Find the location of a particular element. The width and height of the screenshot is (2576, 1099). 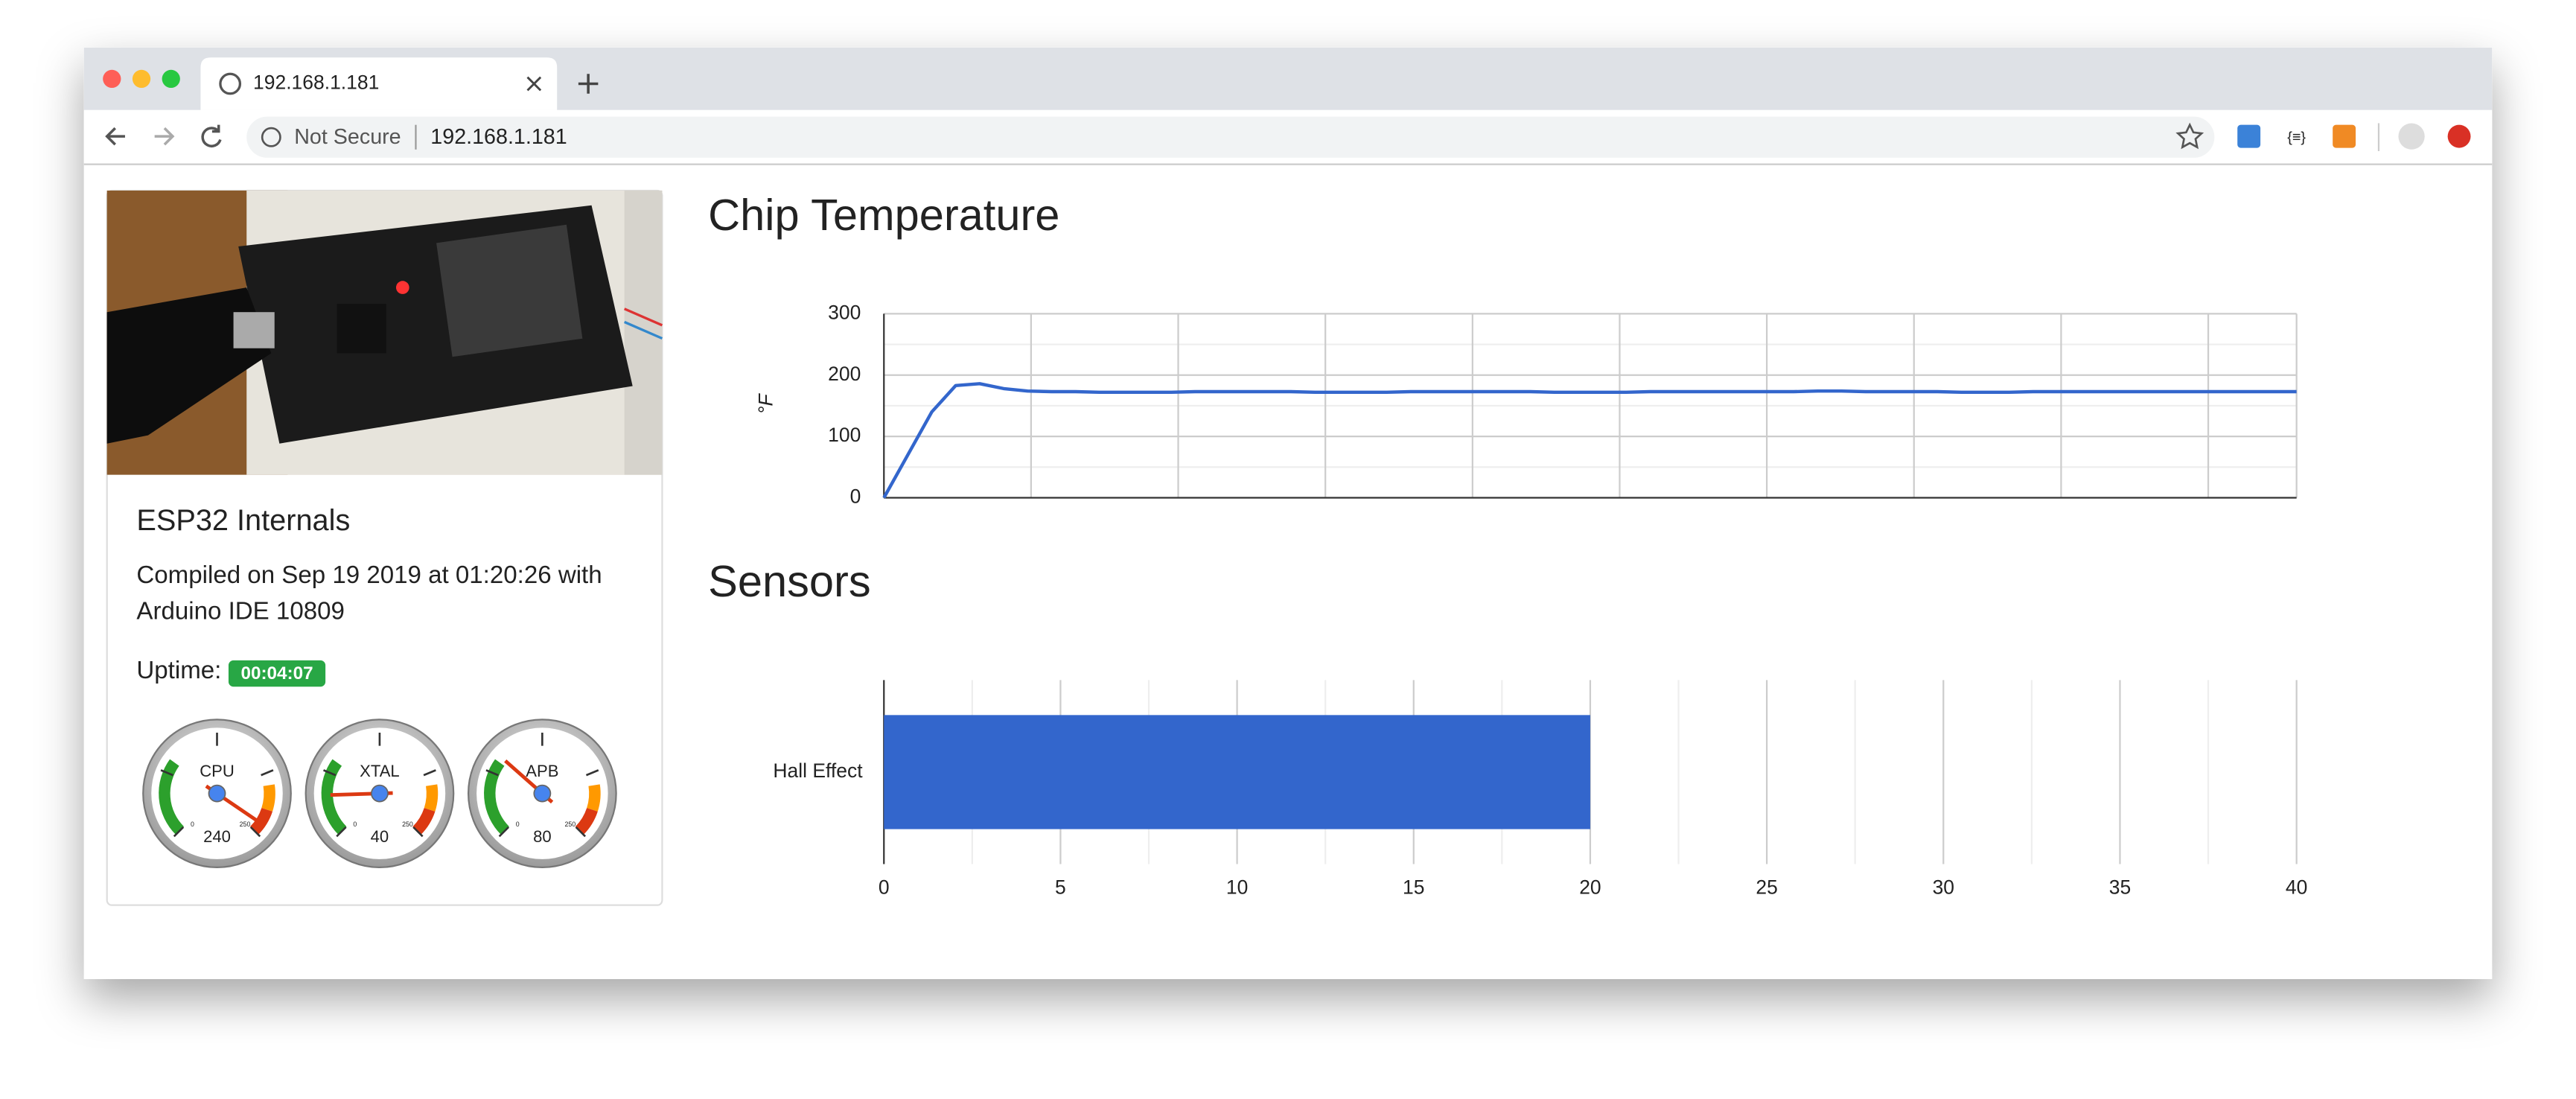

gauge-value: 80 is located at coordinates (542, 836).